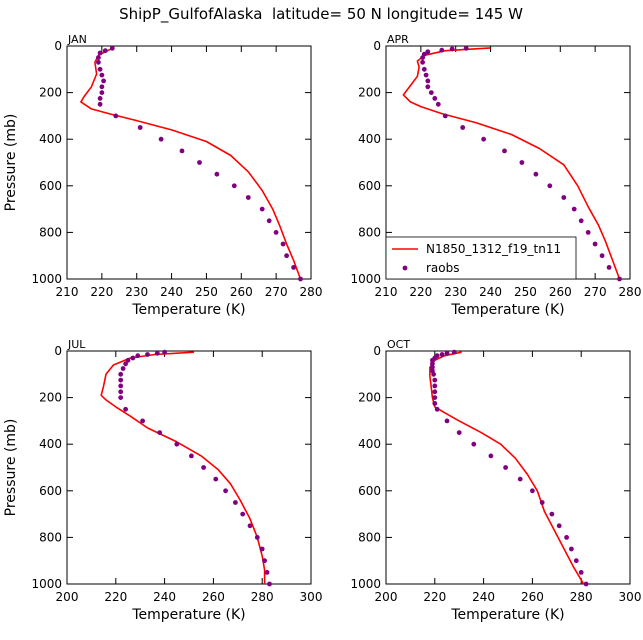 Image resolution: width=643 pixels, height=640 pixels. I want to click on x-tick-label: 300, so click(630, 597).